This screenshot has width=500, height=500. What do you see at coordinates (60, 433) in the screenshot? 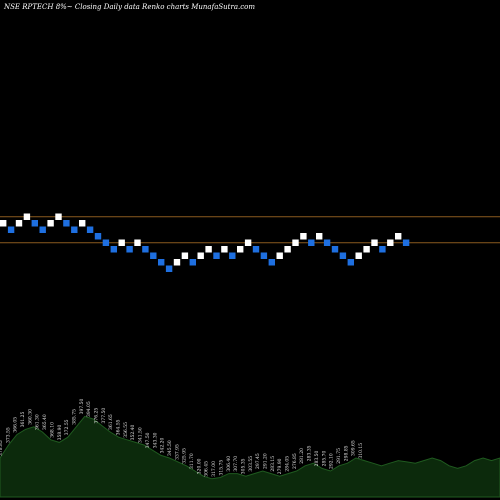
I see `volume-label: 358.90` at bounding box center [60, 433].